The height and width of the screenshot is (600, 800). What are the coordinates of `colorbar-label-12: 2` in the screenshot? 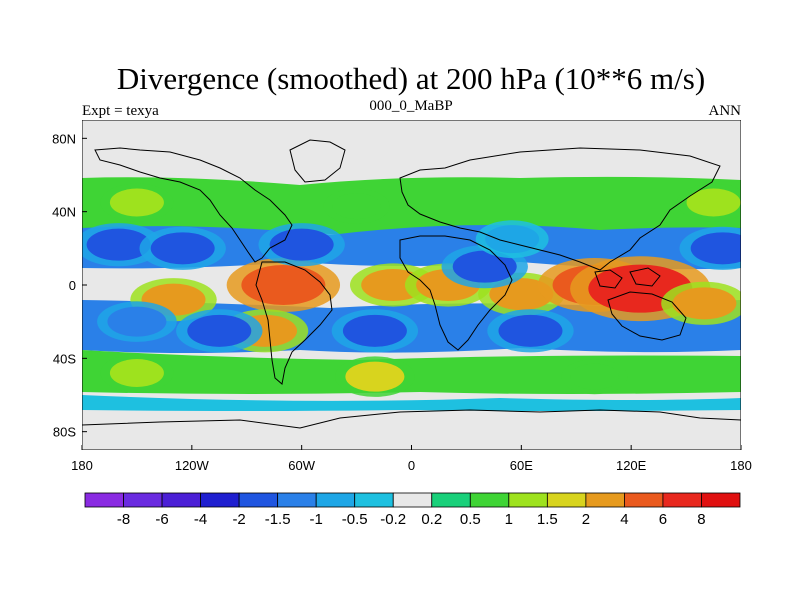 It's located at (586, 519).